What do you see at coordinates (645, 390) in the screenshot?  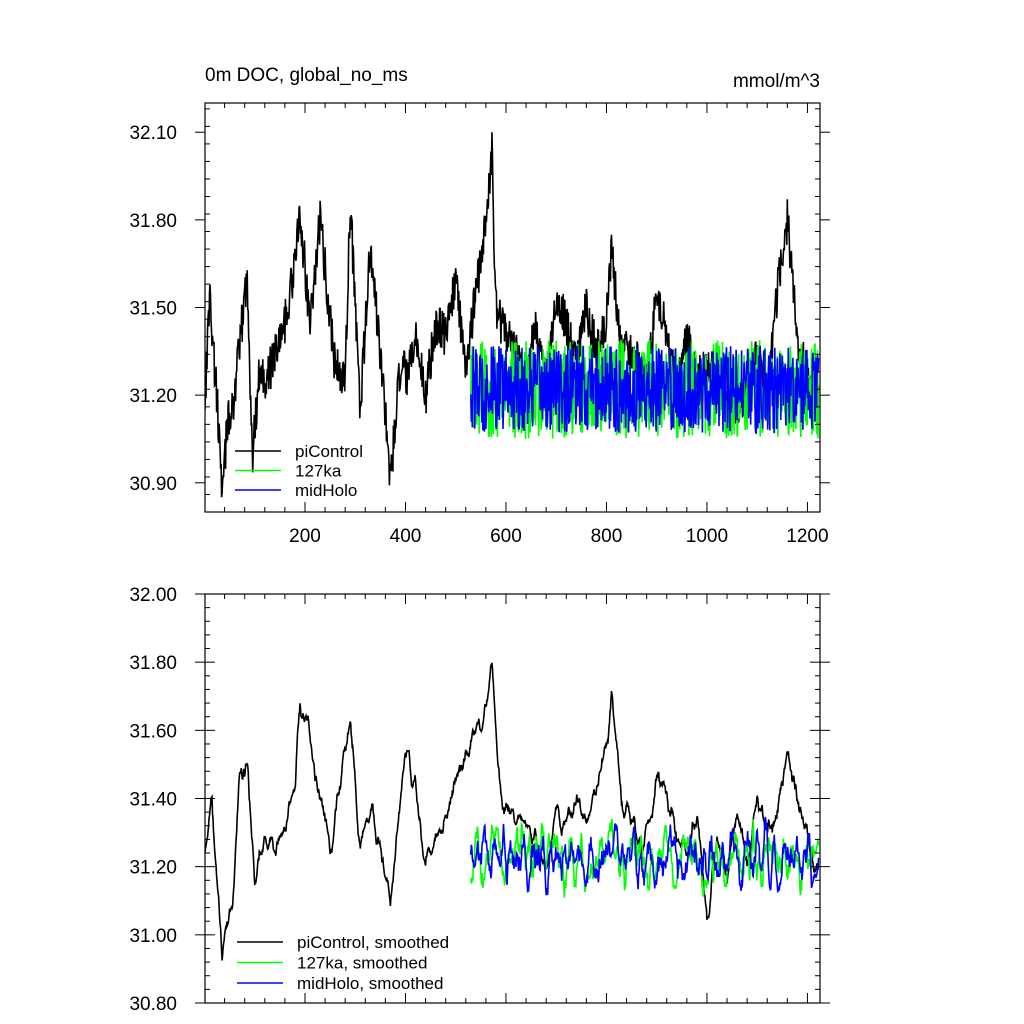 I see `series-line-midholo` at bounding box center [645, 390].